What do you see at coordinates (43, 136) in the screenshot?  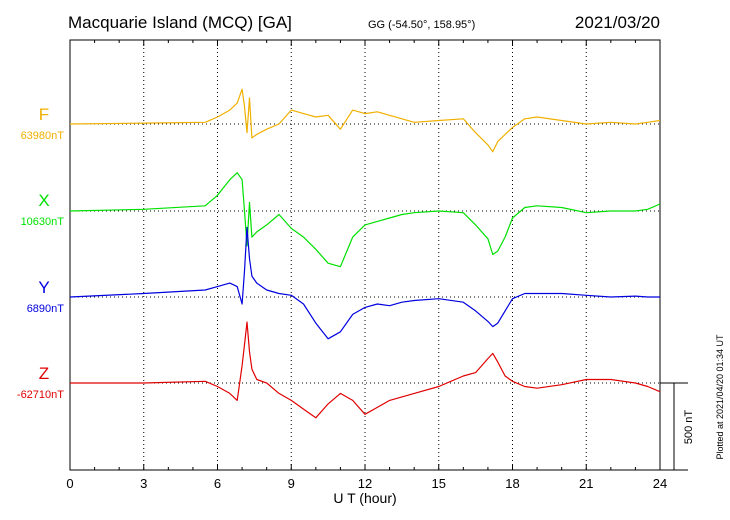 I see `series-baseline-f: 63980nT` at bounding box center [43, 136].